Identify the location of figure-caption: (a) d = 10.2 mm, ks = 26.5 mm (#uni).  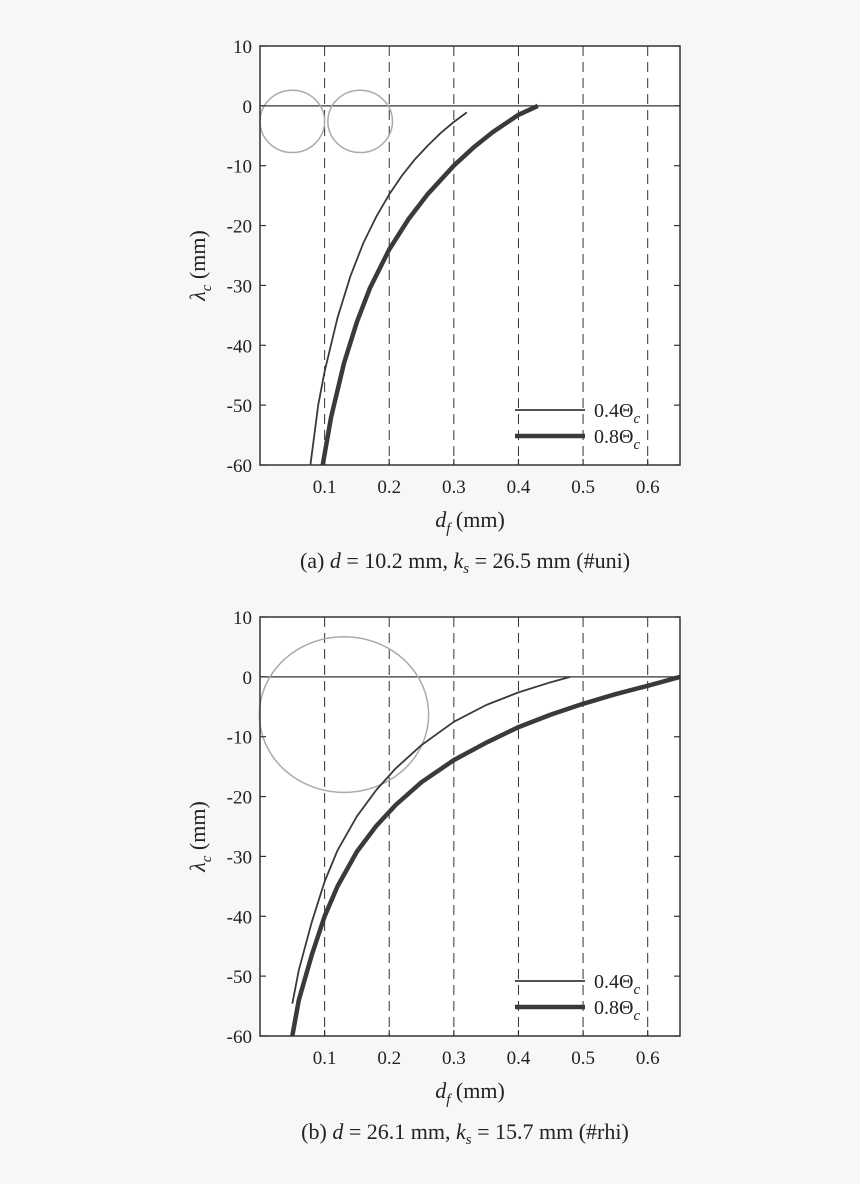
(465, 562).